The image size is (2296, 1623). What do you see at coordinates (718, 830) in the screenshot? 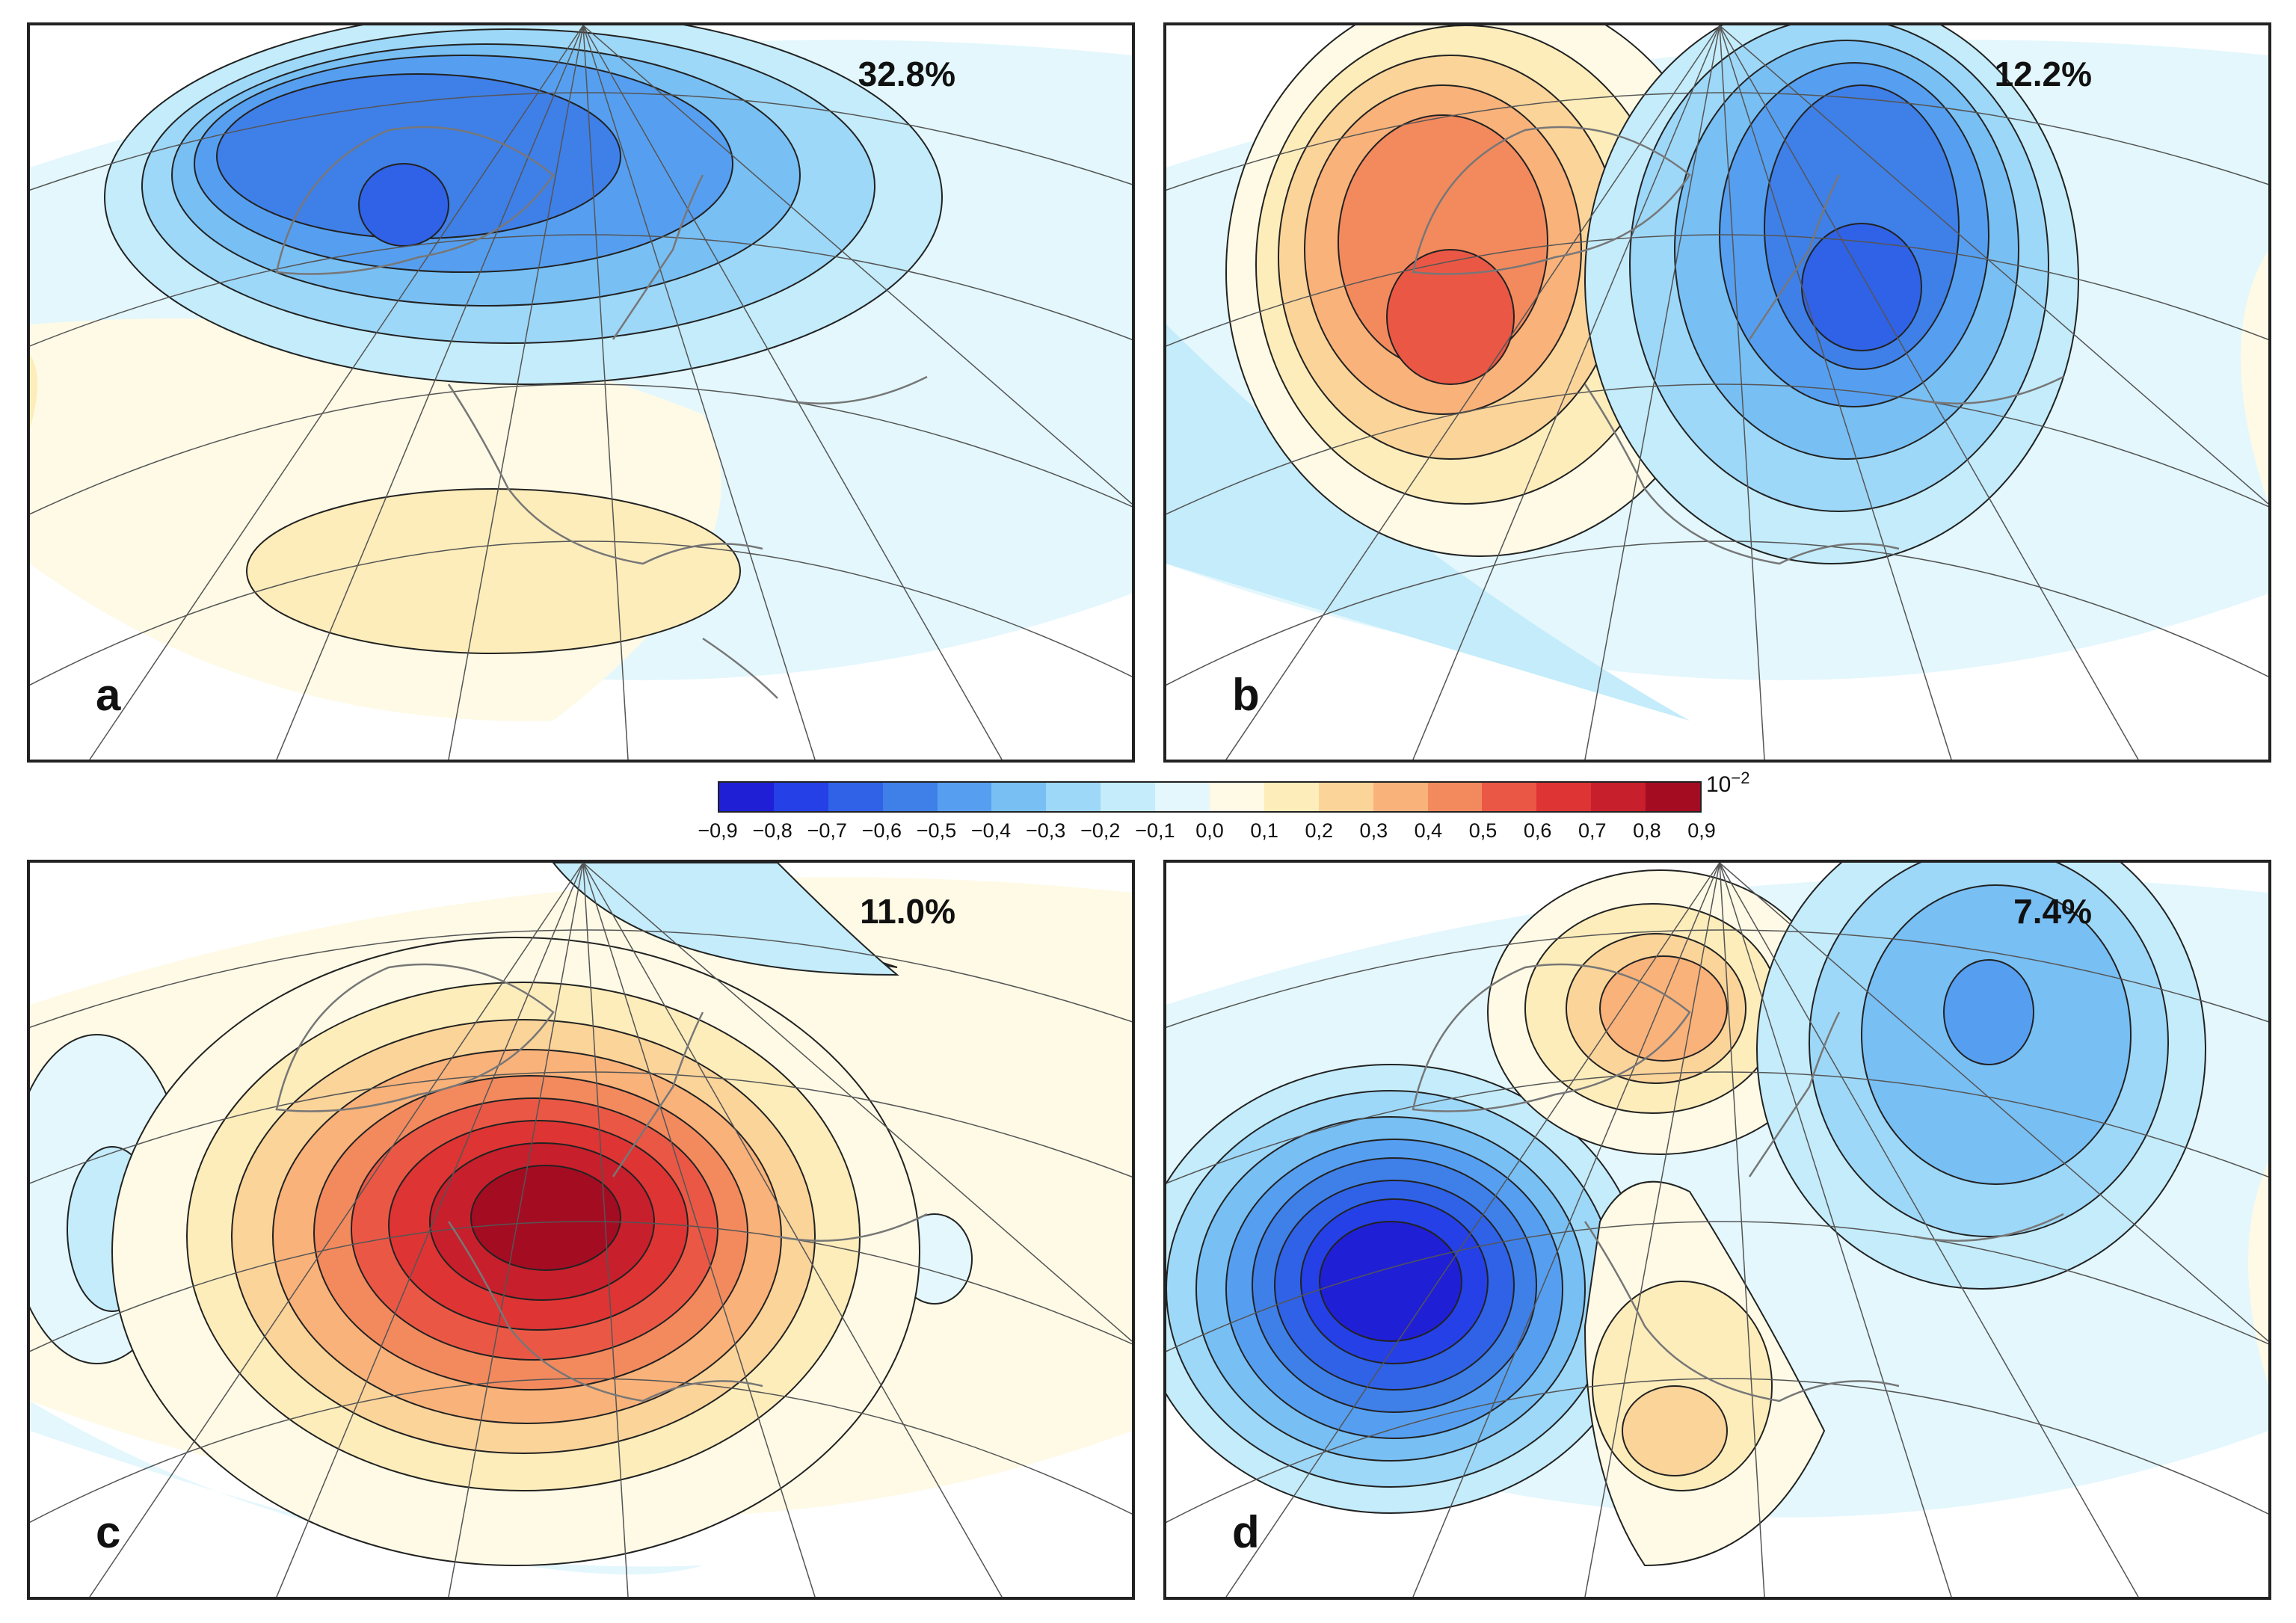
I see `colorbar-tick-label: −0,9` at bounding box center [718, 830].